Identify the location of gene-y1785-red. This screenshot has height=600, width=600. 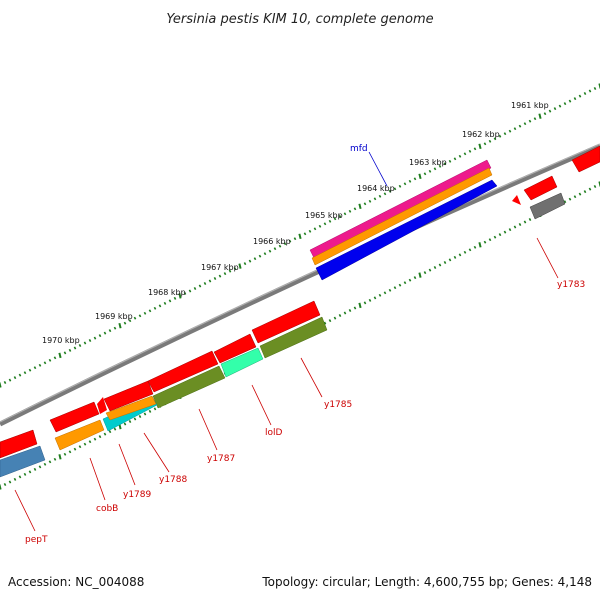
(286, 322).